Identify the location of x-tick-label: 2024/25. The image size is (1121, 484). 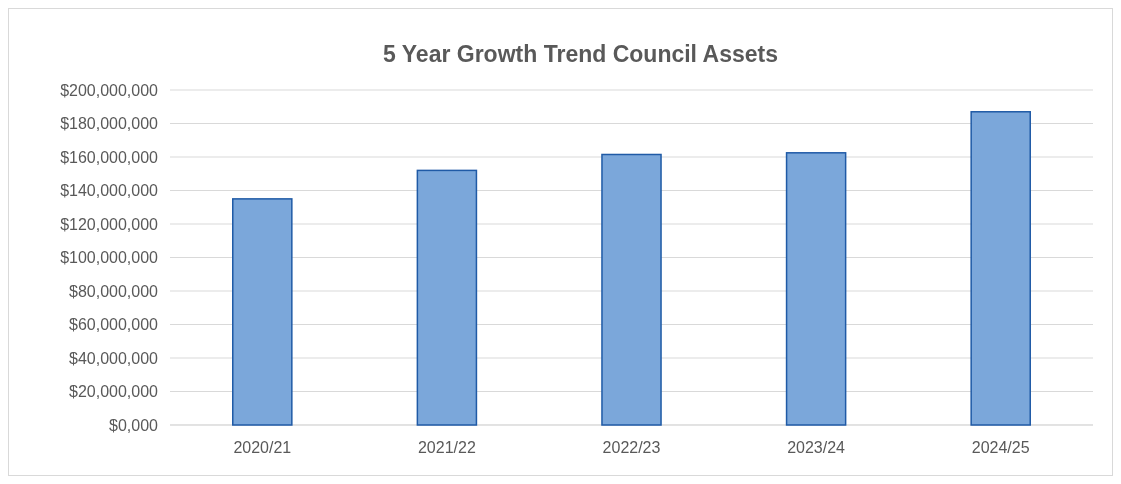
(1000, 447).